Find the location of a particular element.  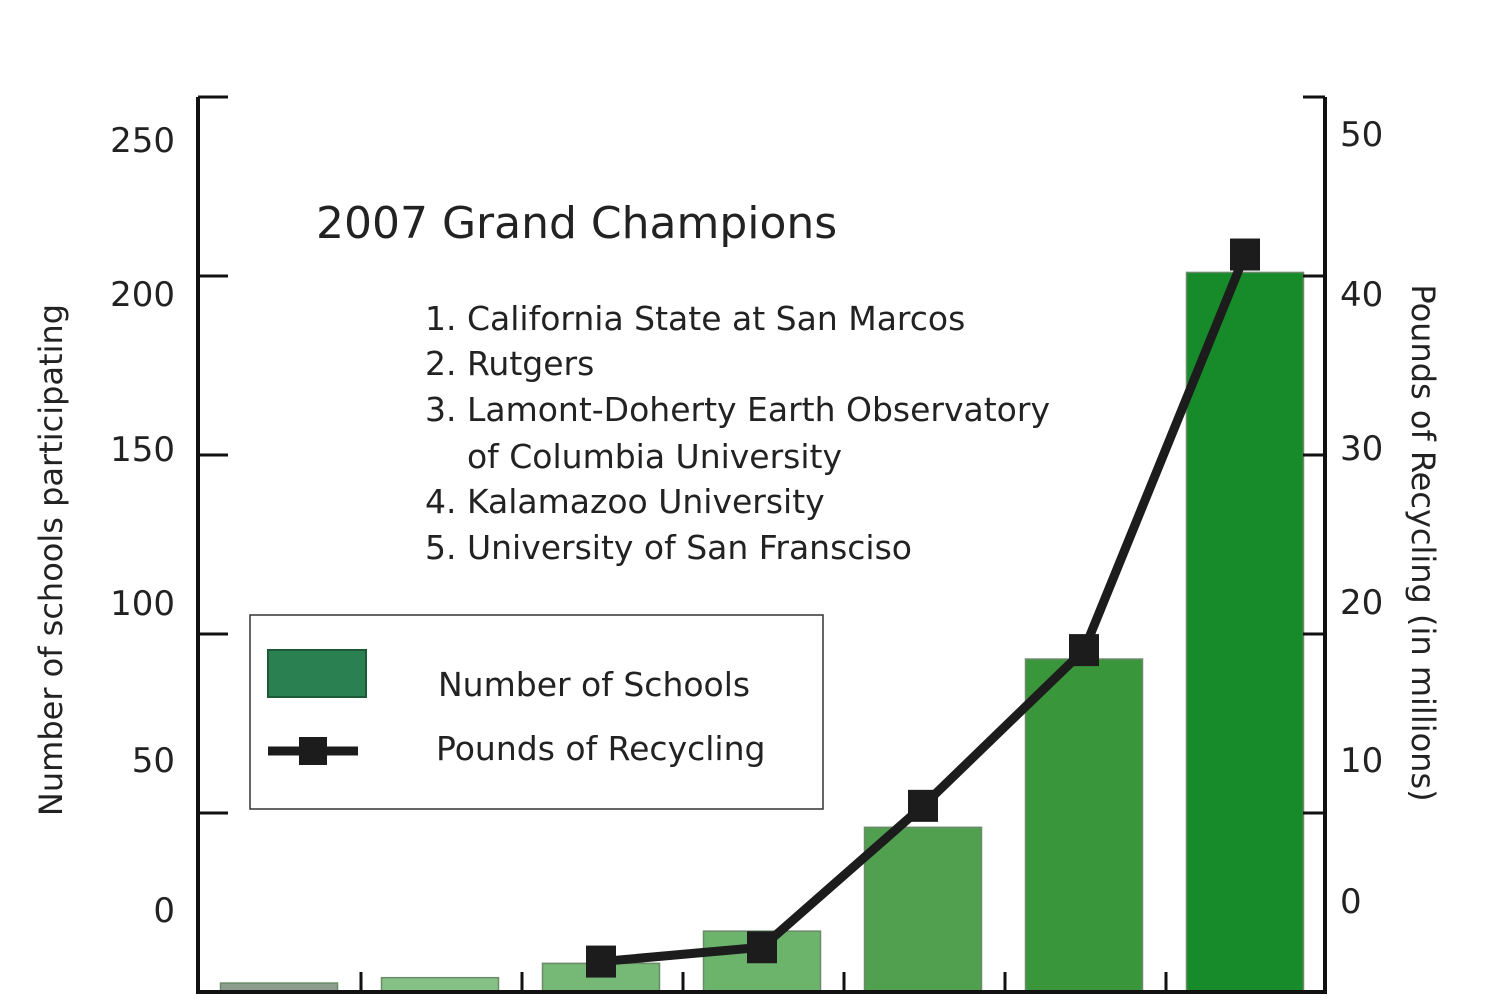

y-tick-label: 150 is located at coordinates (142, 450).